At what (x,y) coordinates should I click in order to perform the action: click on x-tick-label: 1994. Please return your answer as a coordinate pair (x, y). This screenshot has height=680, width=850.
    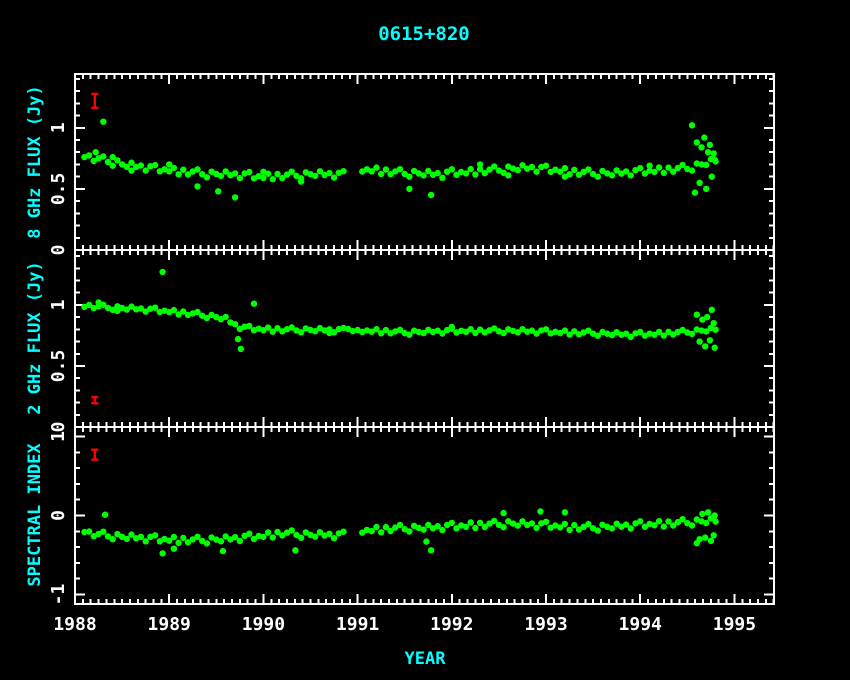
    Looking at the image, I should click on (641, 624).